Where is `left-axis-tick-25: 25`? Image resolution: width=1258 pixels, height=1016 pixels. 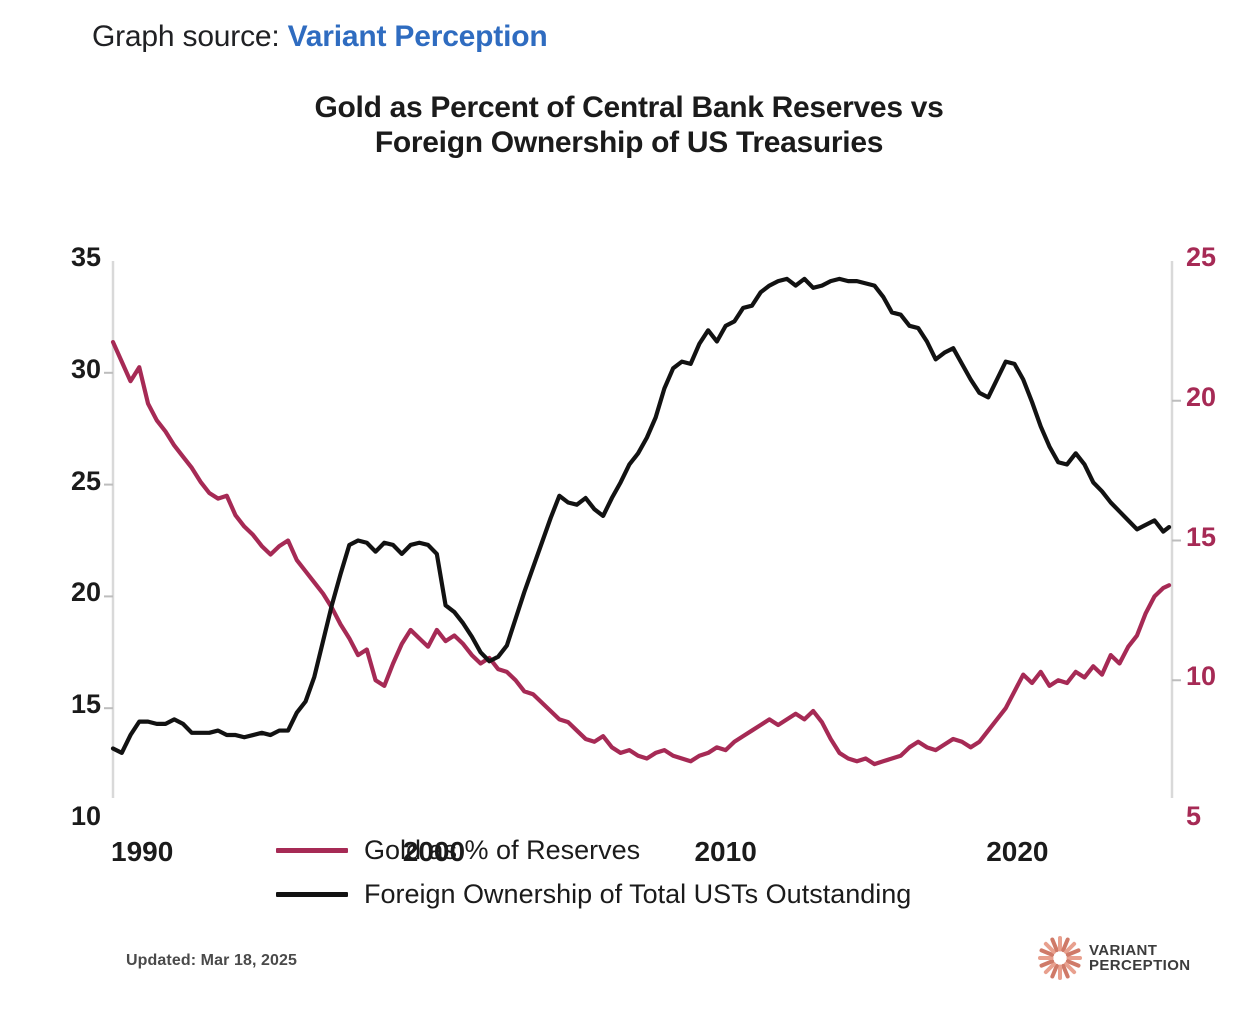
left-axis-tick-25: 25 is located at coordinates (85, 480).